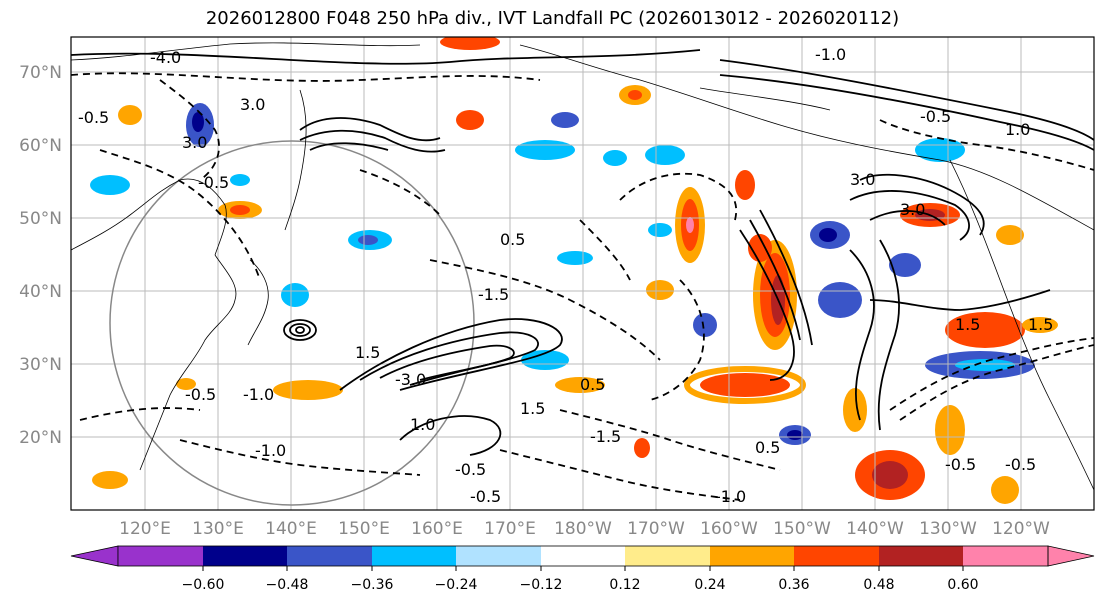  I want to click on lon-label: 140°W, so click(875, 529).